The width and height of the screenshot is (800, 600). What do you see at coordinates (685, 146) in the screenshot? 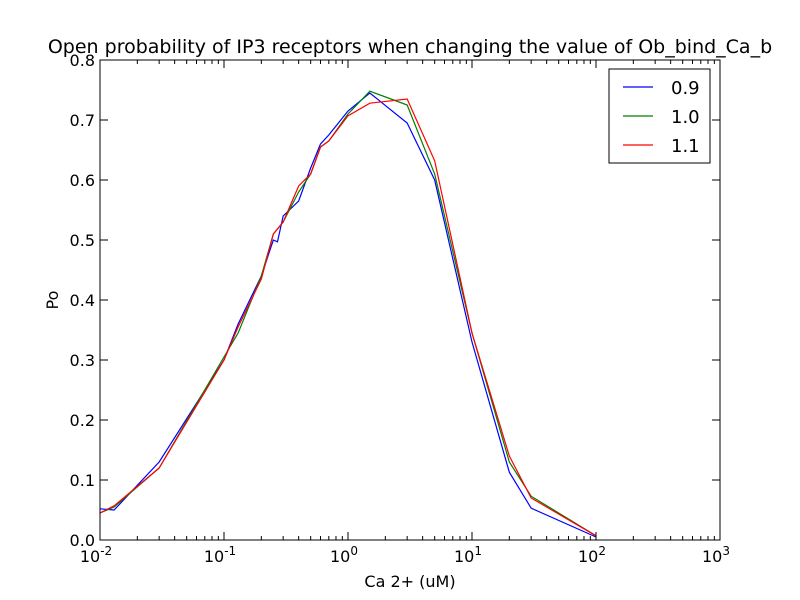
I see `legend-label-1.1: 1.1` at bounding box center [685, 146].